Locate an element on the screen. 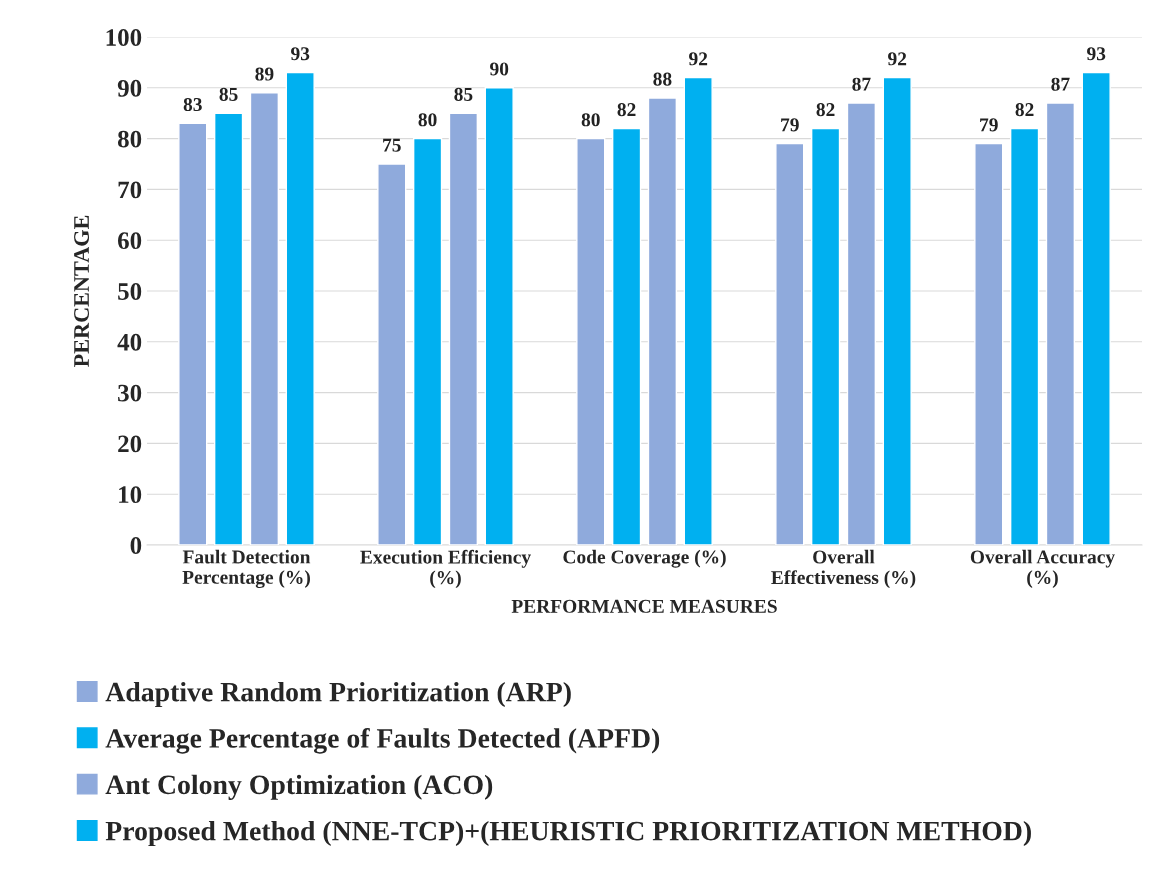  y-tick-label: 80 is located at coordinates (129, 139).